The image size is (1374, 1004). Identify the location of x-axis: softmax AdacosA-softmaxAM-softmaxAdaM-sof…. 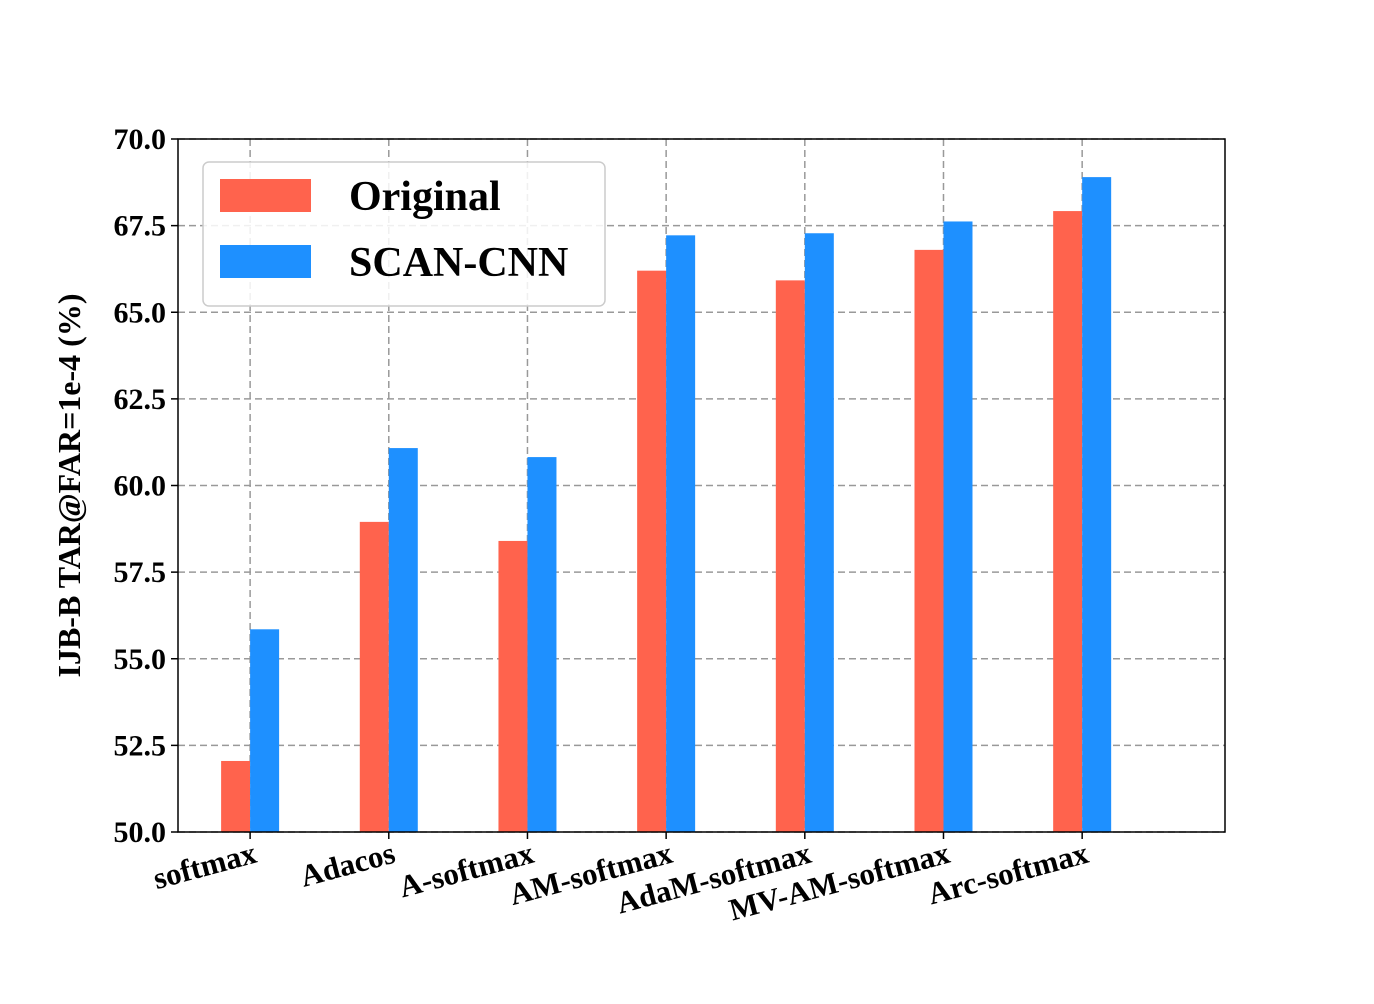
(620, 879).